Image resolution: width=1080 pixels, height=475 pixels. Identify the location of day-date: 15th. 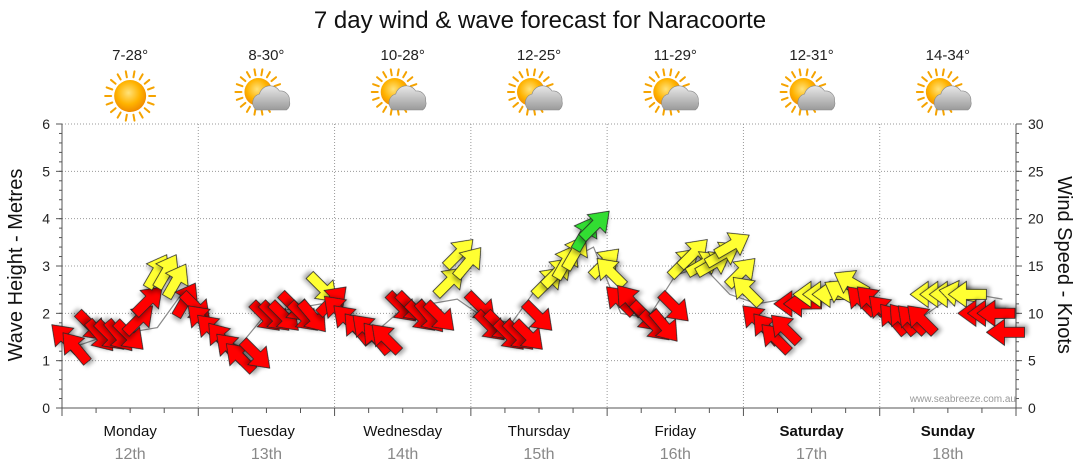
(538, 454).